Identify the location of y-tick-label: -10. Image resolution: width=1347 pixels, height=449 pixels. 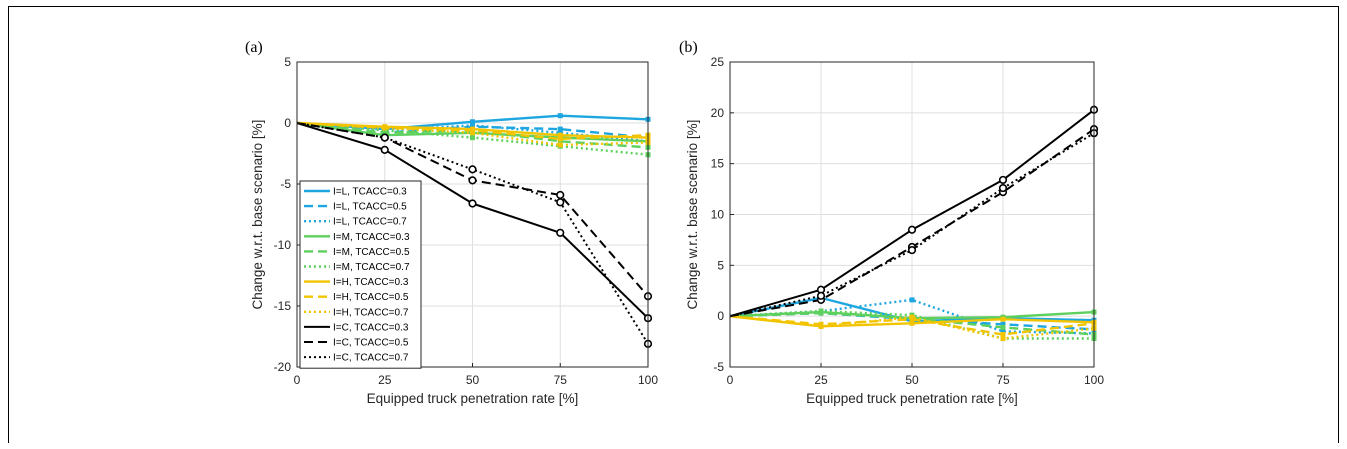
(283, 245).